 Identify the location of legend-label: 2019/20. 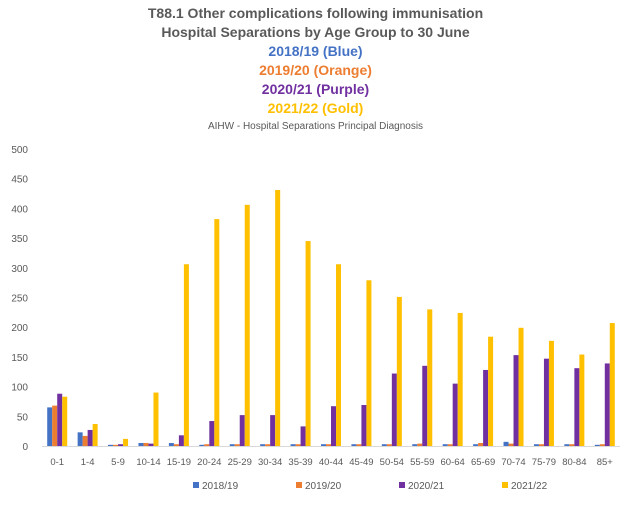
(323, 486).